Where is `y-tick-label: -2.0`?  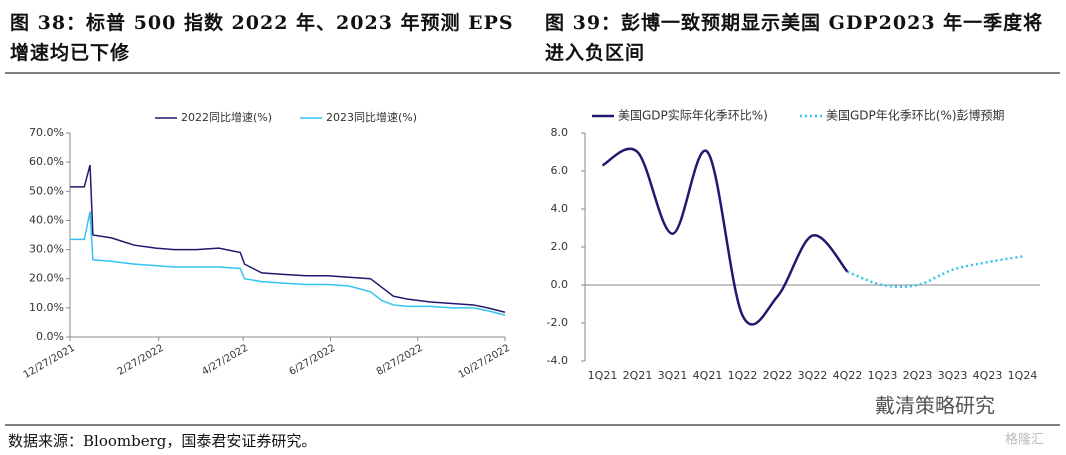 y-tick-label: -2.0 is located at coordinates (557, 322).